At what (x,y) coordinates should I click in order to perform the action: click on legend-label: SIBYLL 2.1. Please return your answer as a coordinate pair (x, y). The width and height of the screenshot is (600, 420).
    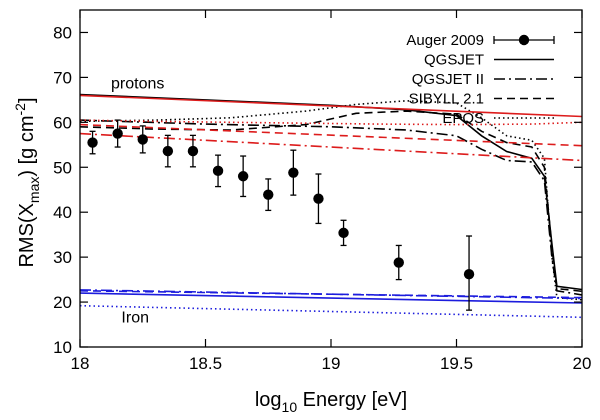
    Looking at the image, I should click on (446, 99).